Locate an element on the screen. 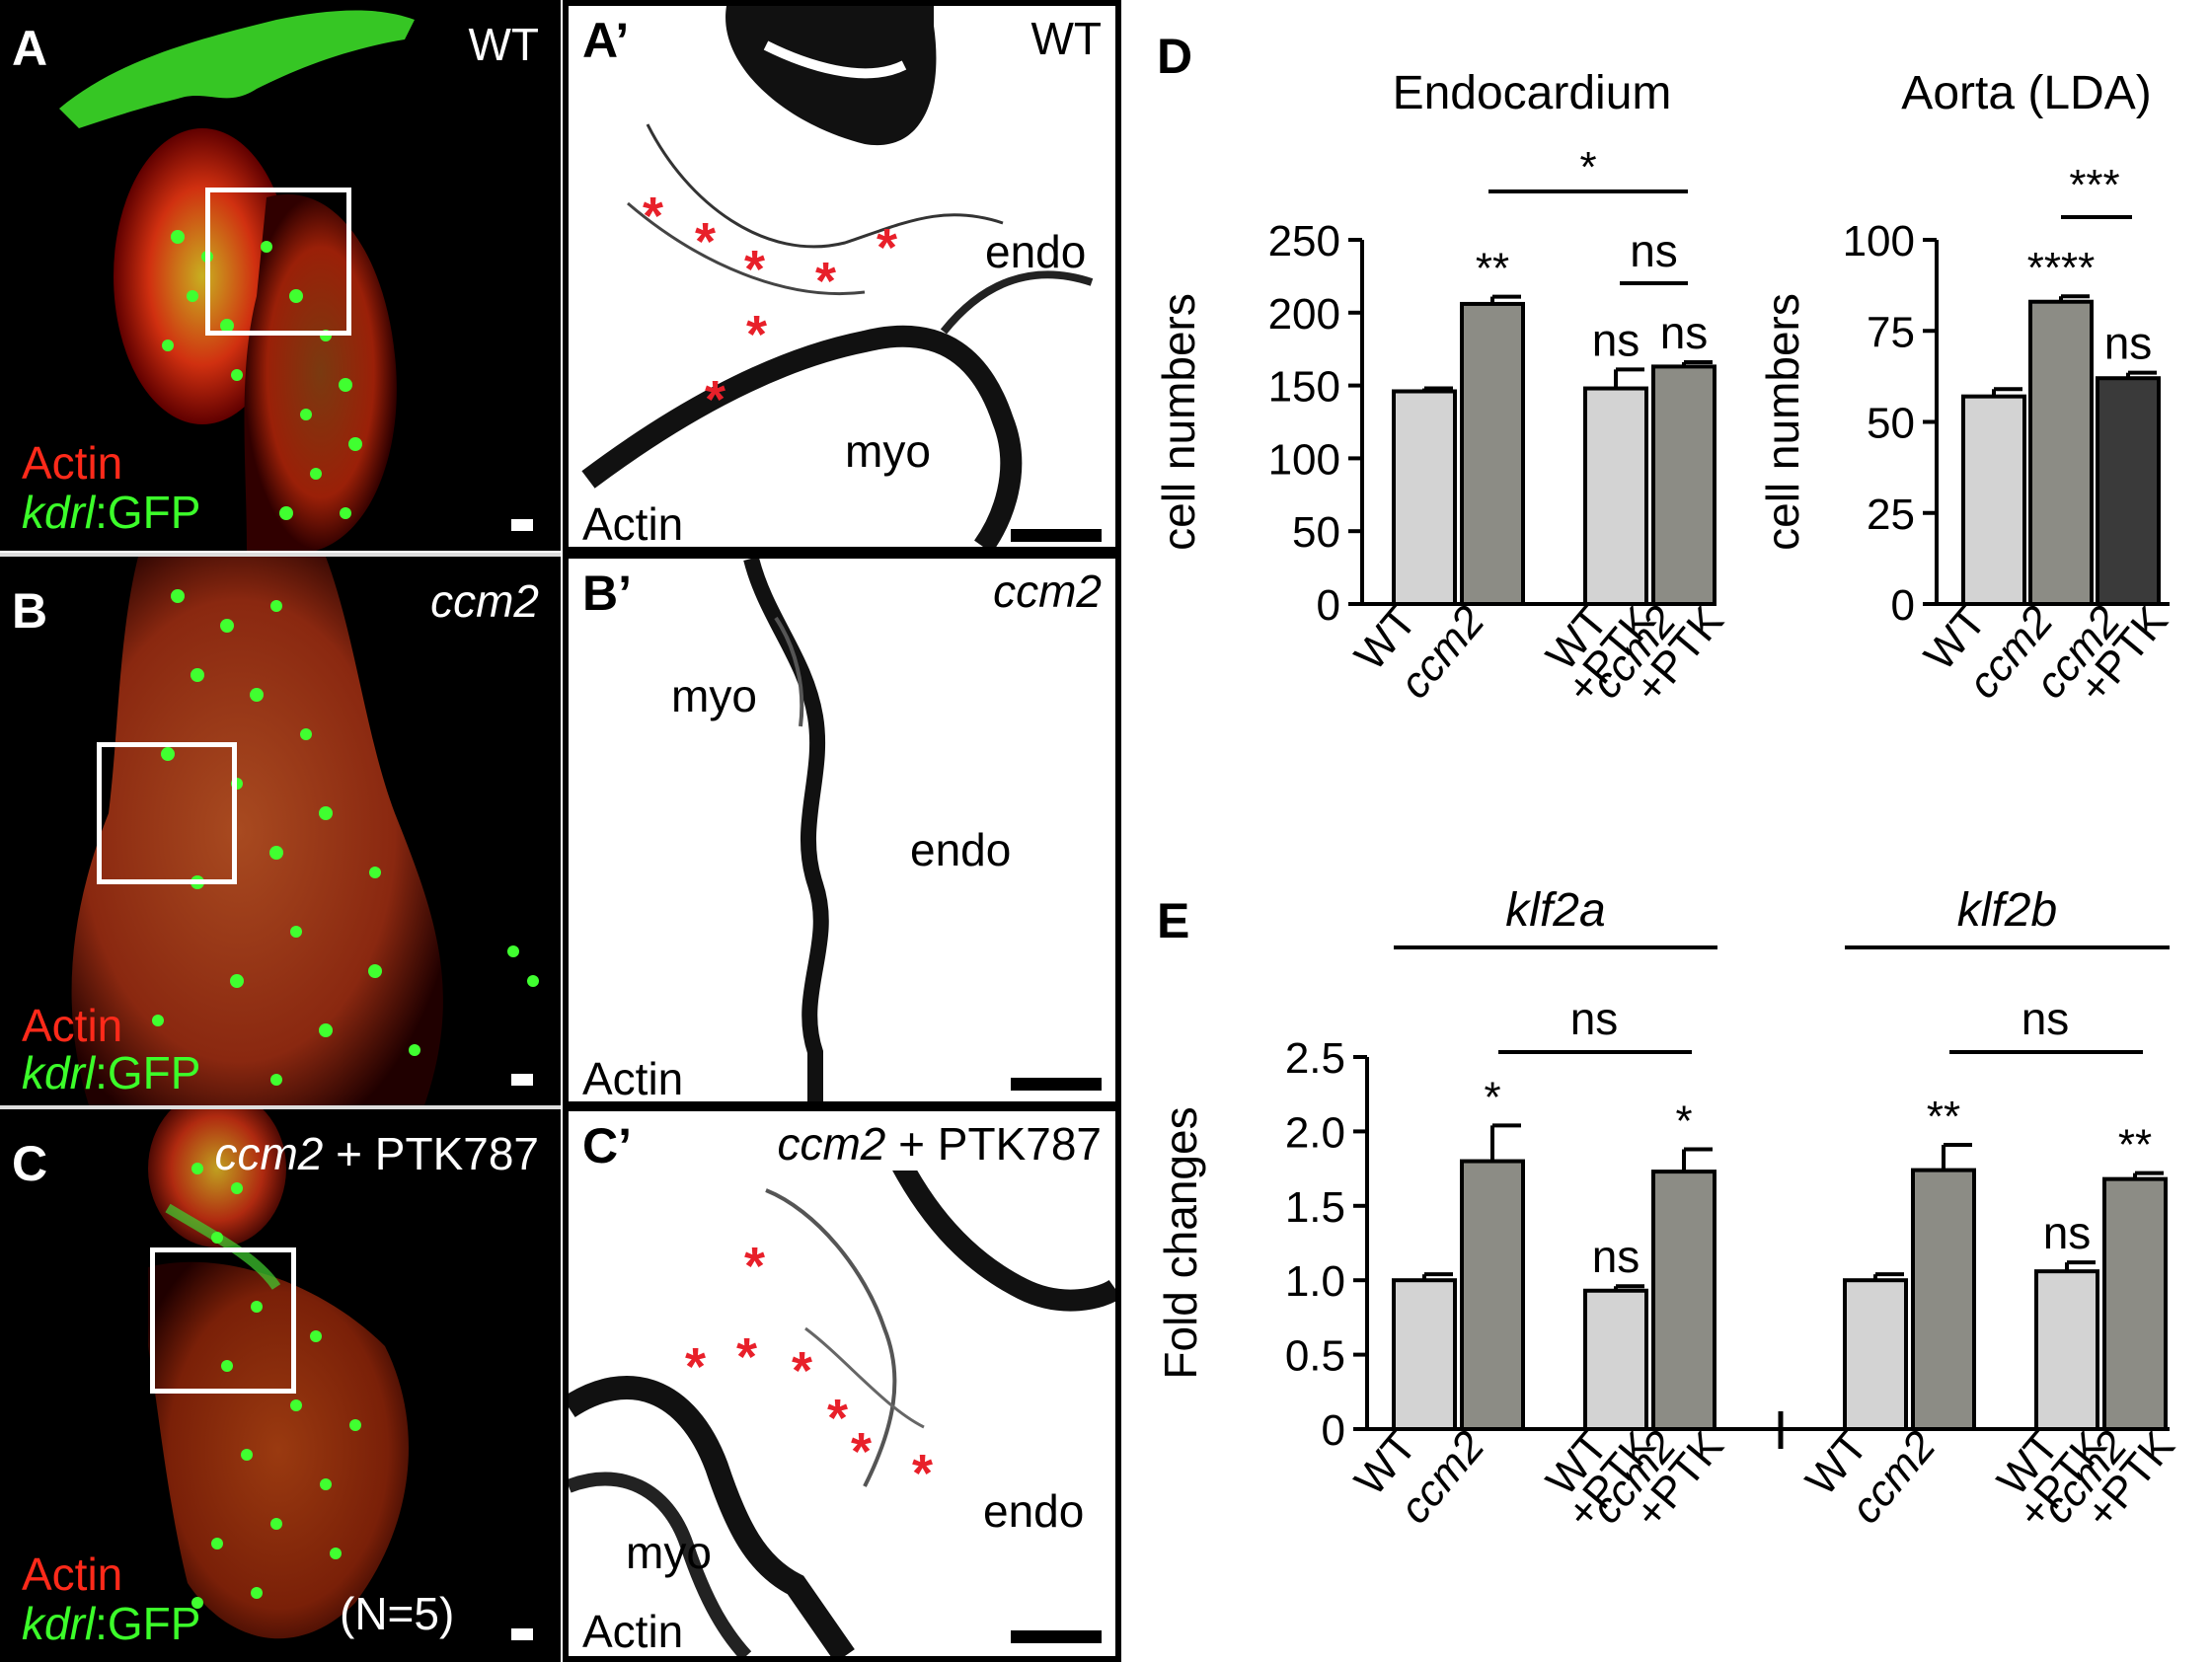 The height and width of the screenshot is (1662, 2212). panel-label: C’ is located at coordinates (607, 1145).